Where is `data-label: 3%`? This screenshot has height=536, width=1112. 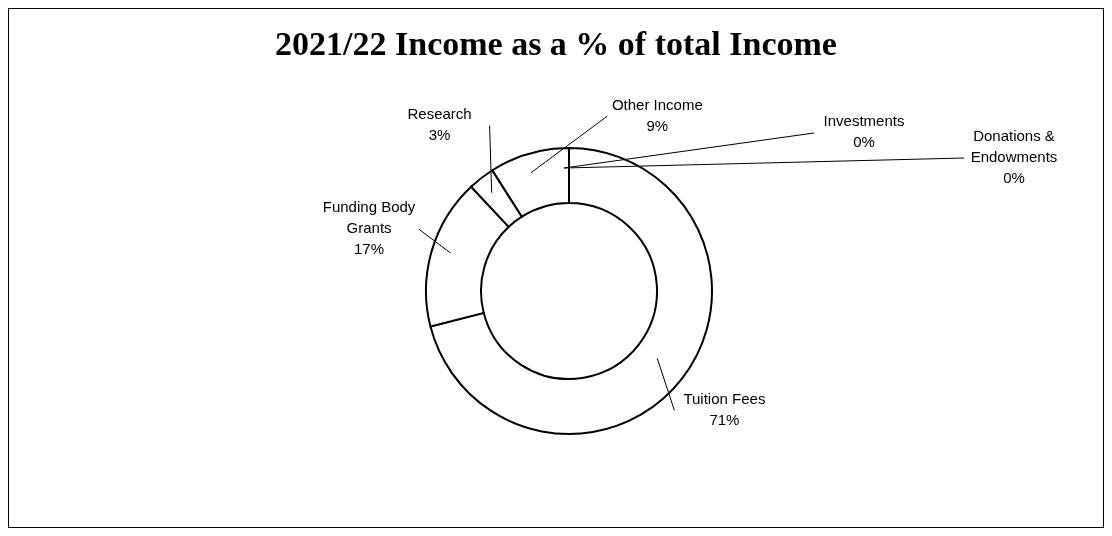 data-label: 3% is located at coordinates (439, 135).